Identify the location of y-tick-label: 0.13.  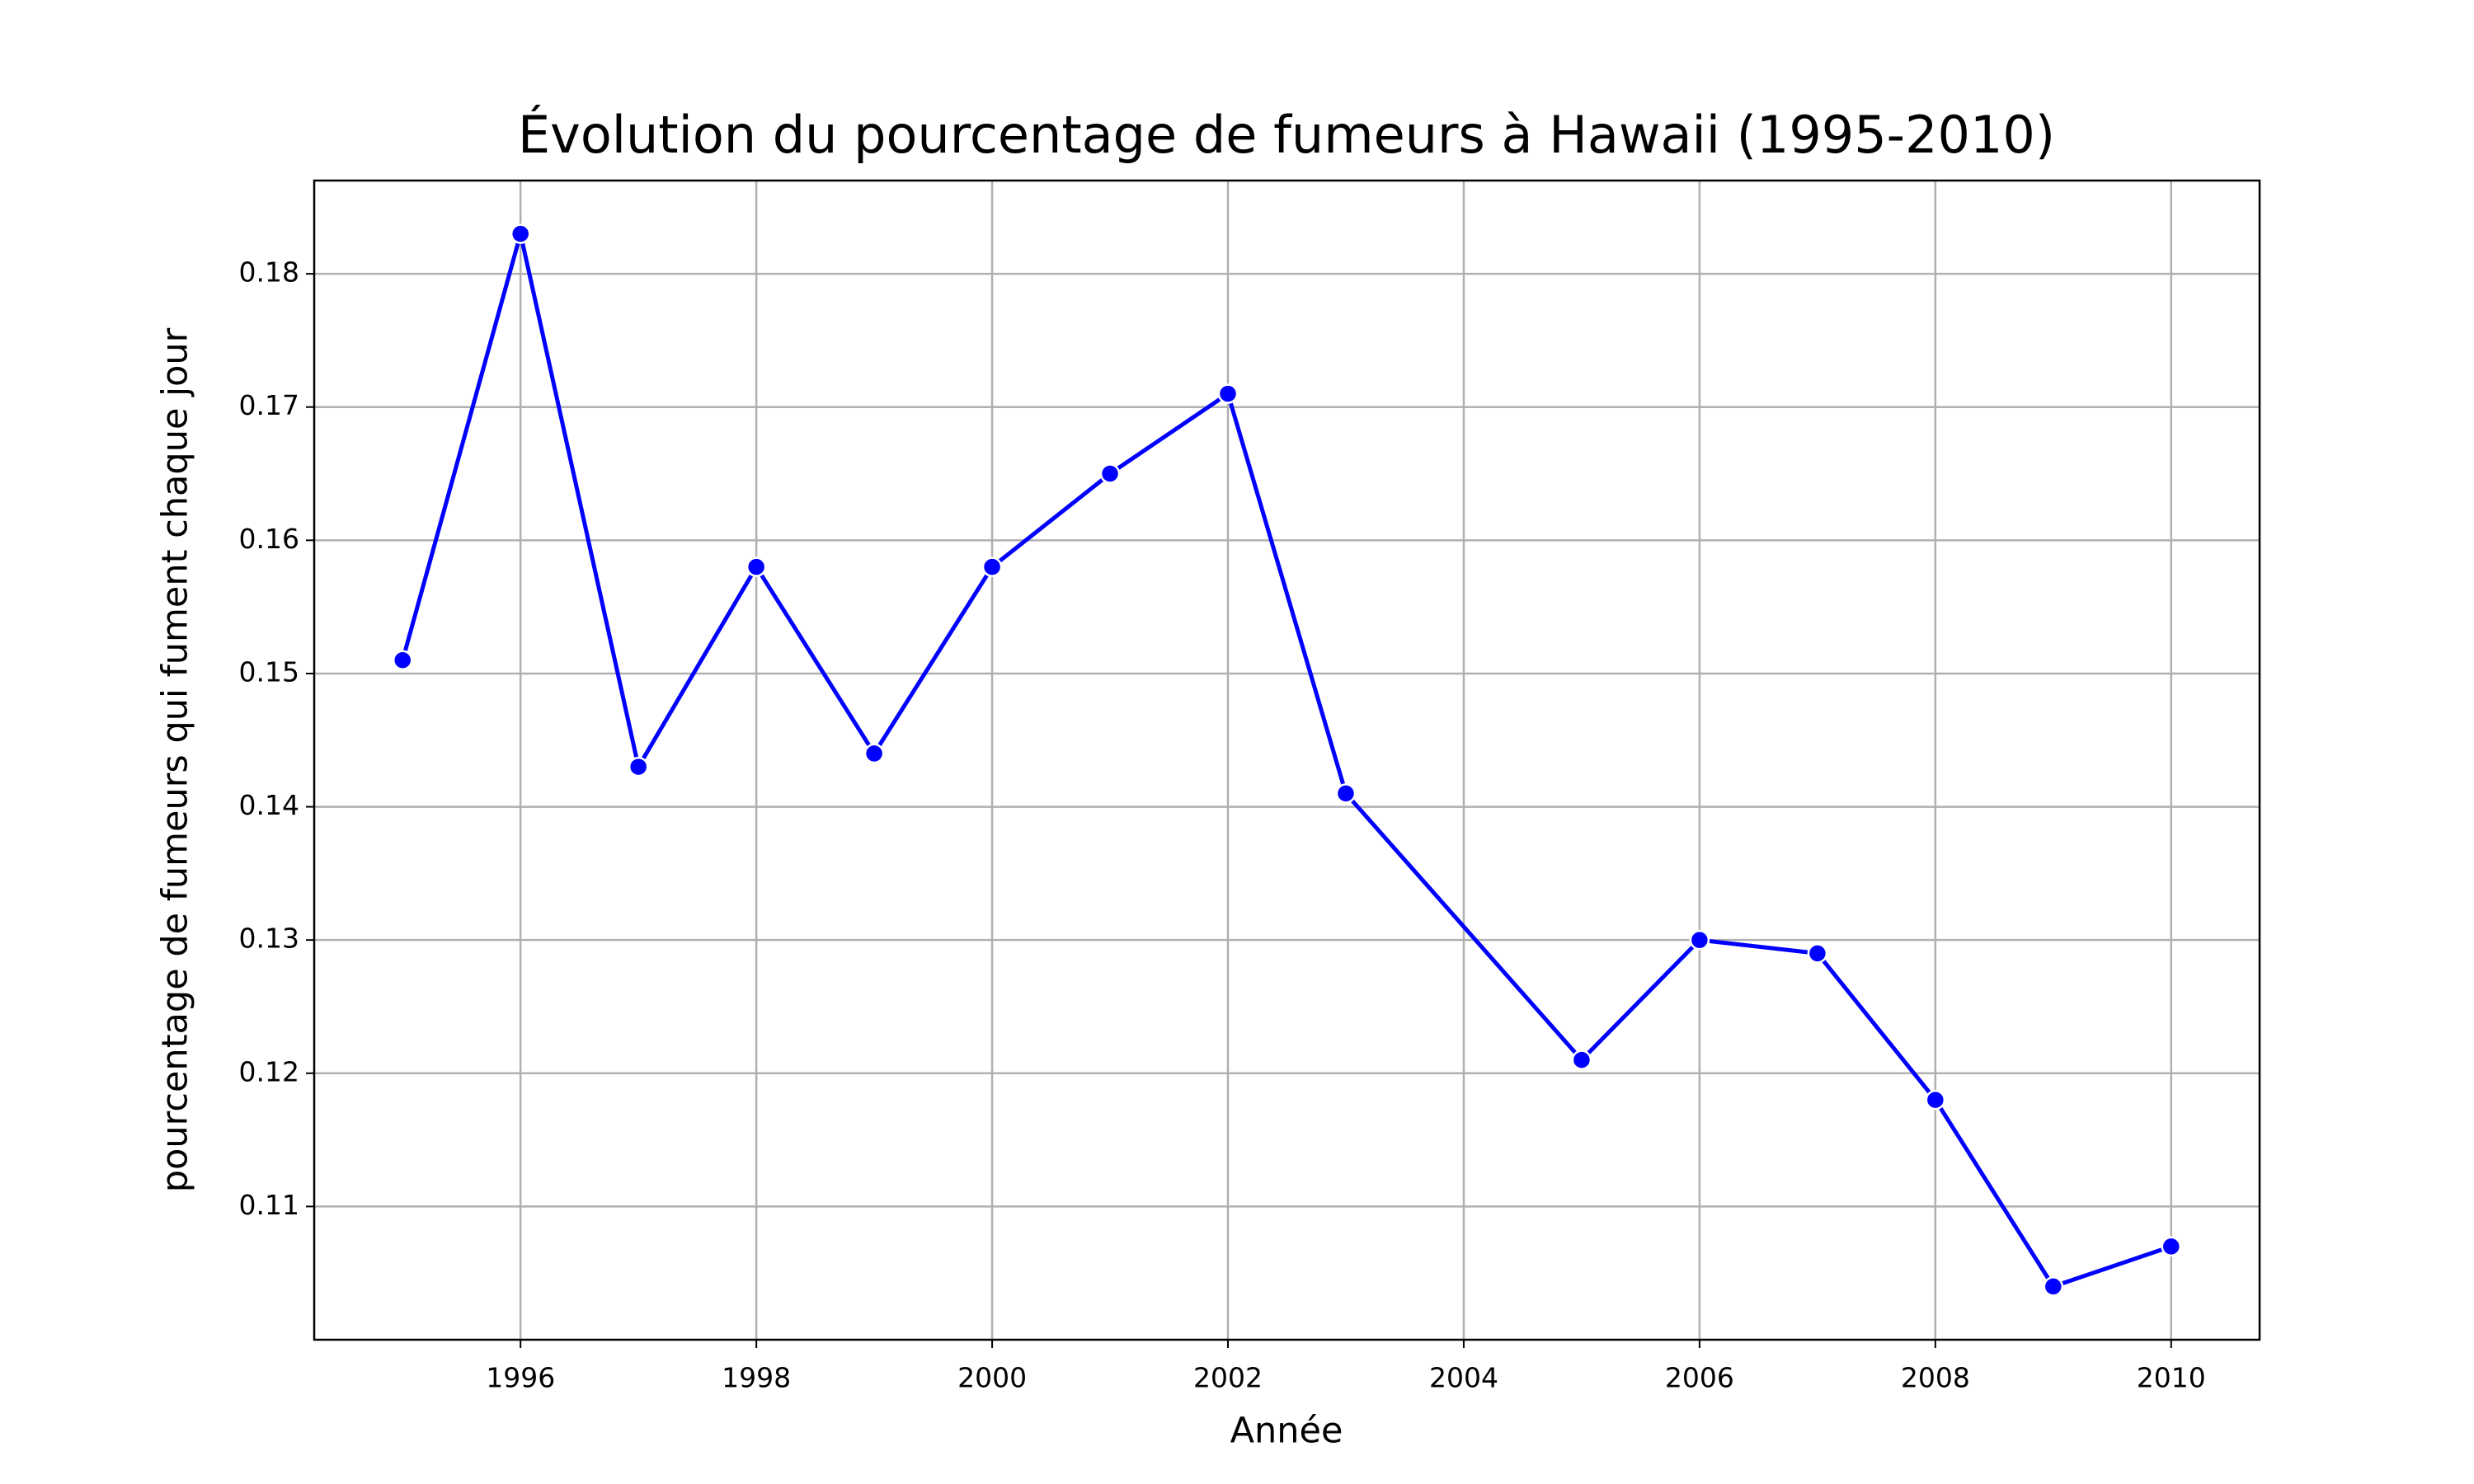
(269, 939).